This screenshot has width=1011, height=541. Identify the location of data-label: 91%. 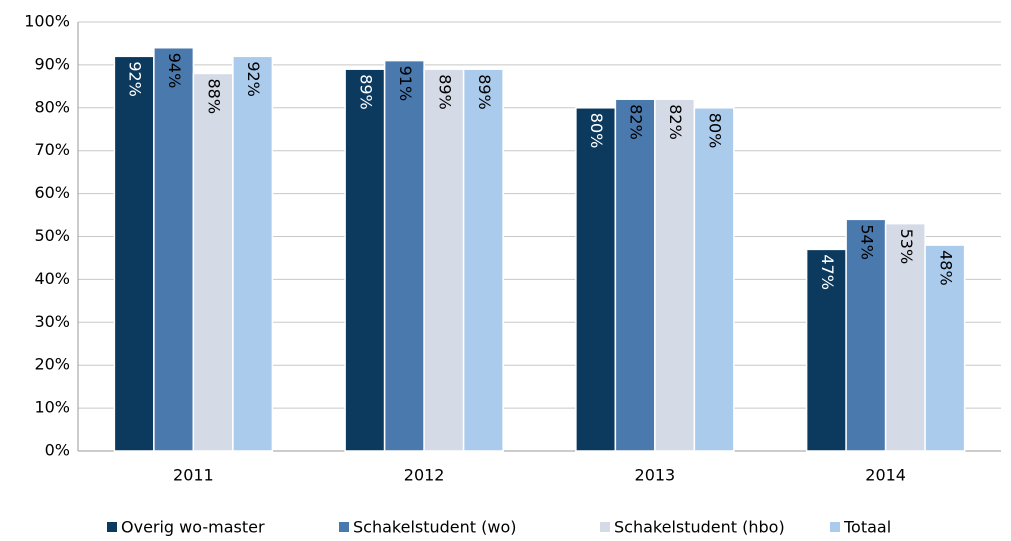
(405, 84).